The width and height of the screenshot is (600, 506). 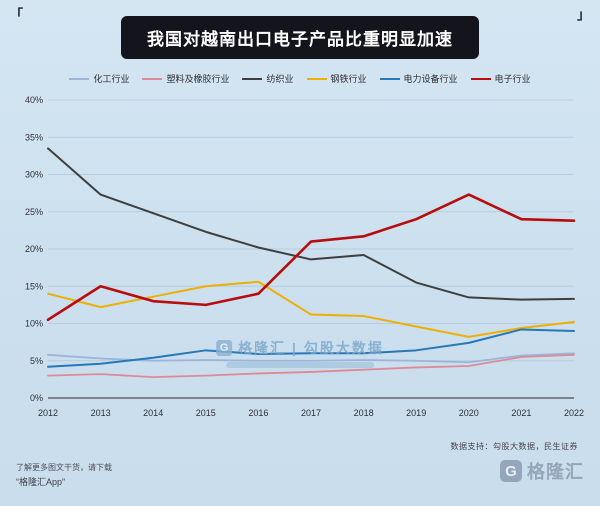 I want to click on x-axis-tick-label: 2015, so click(x=206, y=413).